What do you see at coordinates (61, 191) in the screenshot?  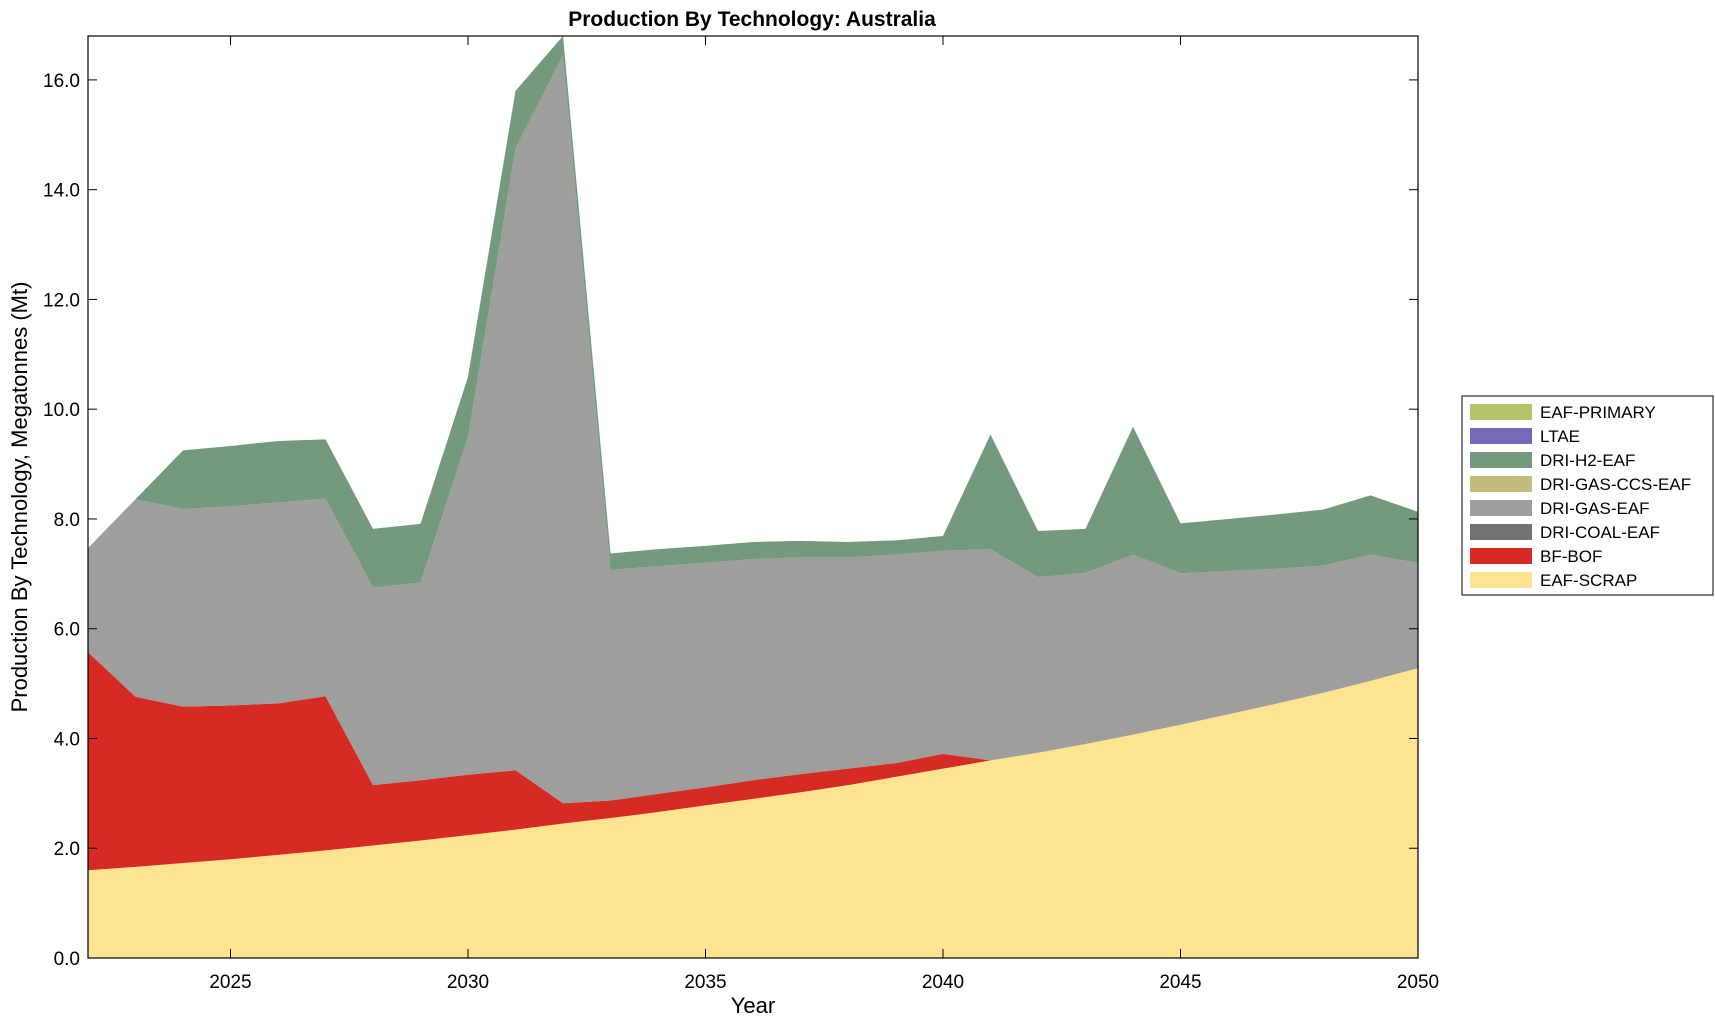 I see `y-tick-label: 14.0` at bounding box center [61, 191].